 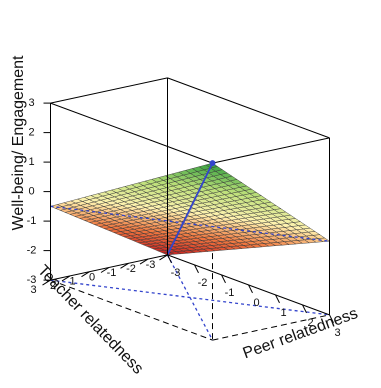 I want to click on x-axis-title: Peer relatedness, so click(x=300, y=333).